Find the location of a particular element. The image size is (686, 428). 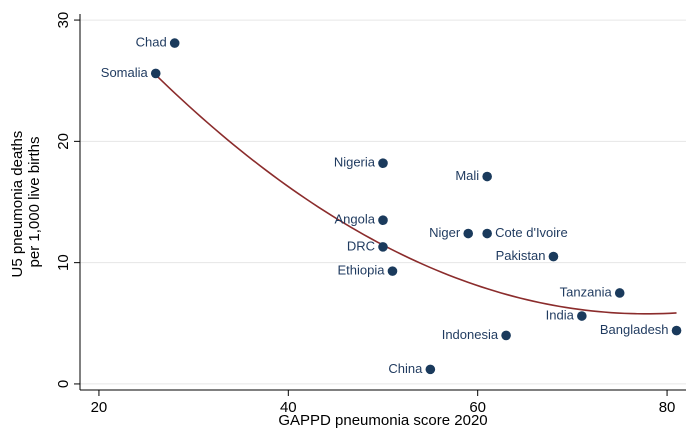

x-tick-label: 60 is located at coordinates (477, 407).